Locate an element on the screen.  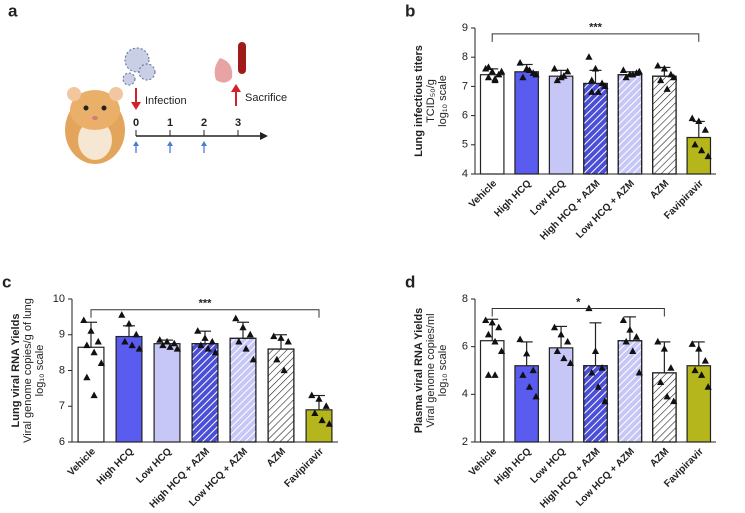
x-tick-label: AZM is located at coordinates (659, 457).